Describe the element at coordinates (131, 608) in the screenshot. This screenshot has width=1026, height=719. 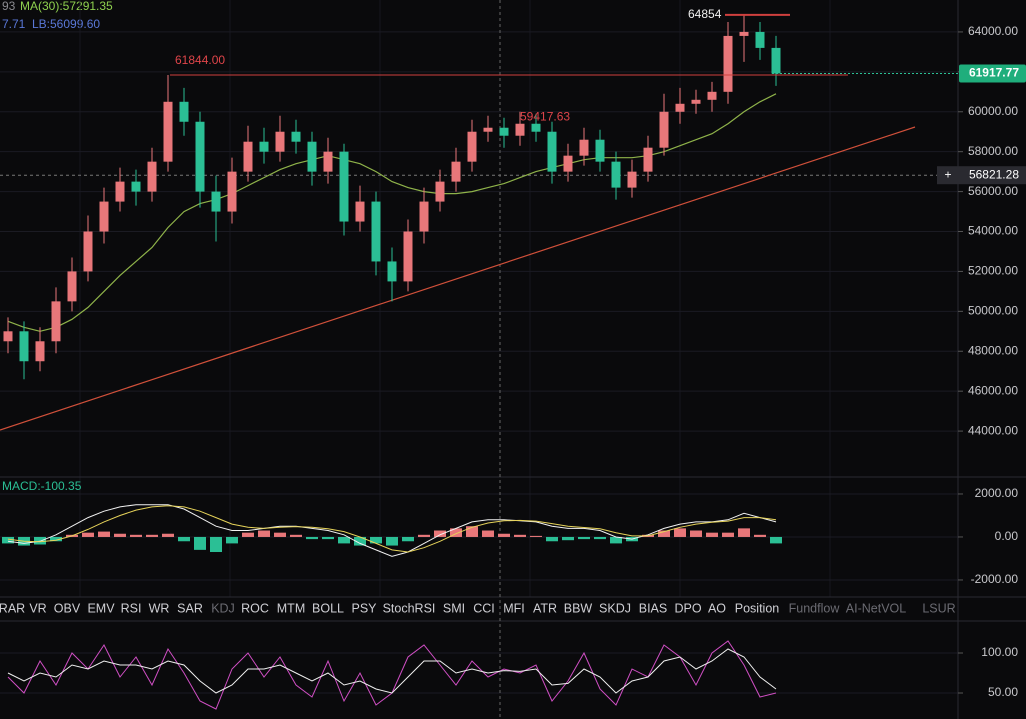
I see `indicator-tab: RSI` at that location.